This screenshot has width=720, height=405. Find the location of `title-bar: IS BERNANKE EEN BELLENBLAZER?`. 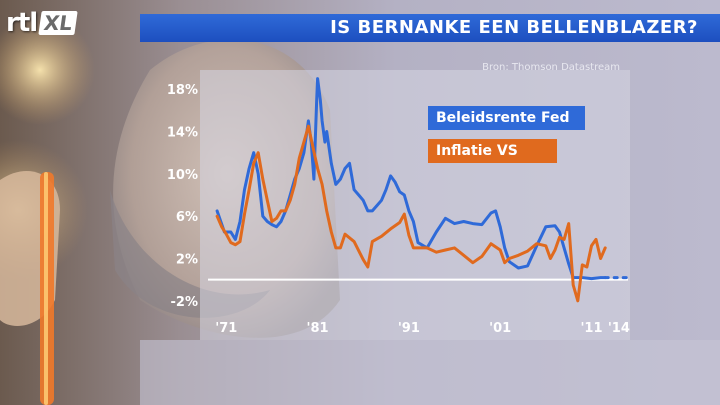

title-bar: IS BERNANKE EEN BELLENBLAZER? is located at coordinates (430, 28).